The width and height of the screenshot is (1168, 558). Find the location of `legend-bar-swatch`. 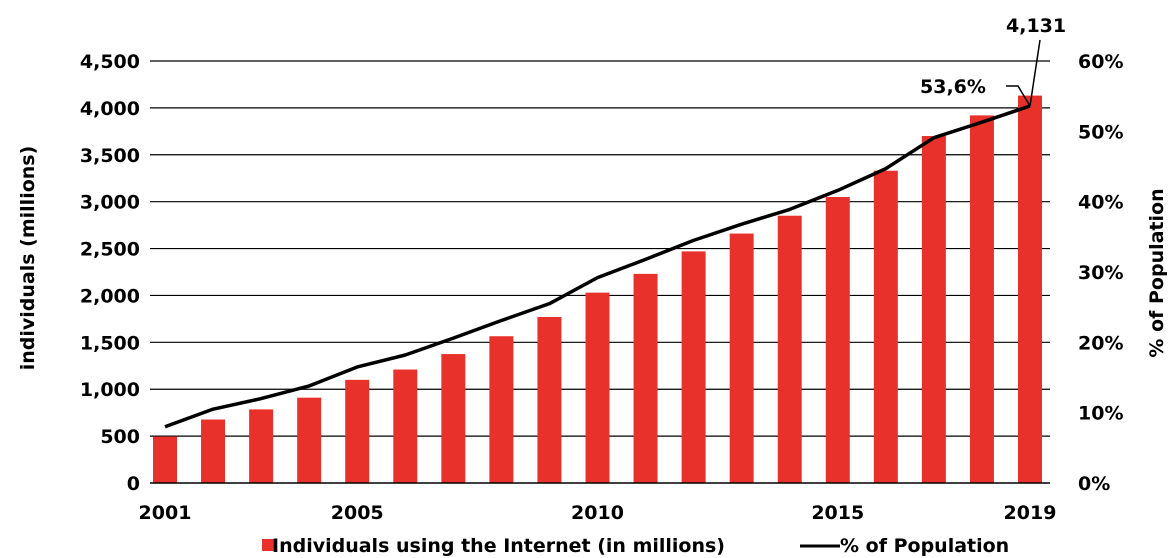

legend-bar-swatch is located at coordinates (268, 545).